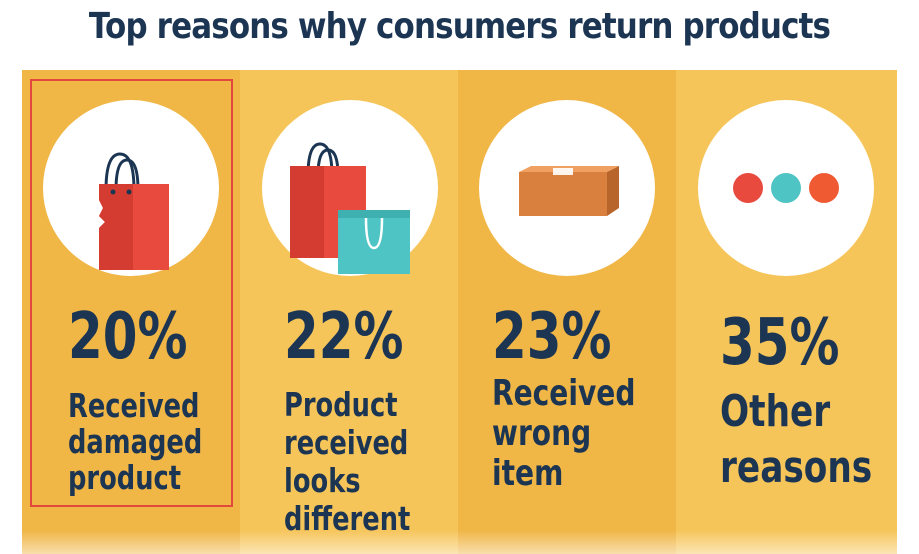 Image resolution: width=919 pixels, height=554 pixels. What do you see at coordinates (125, 477) in the screenshot?
I see `label-line: product` at bounding box center [125, 477].